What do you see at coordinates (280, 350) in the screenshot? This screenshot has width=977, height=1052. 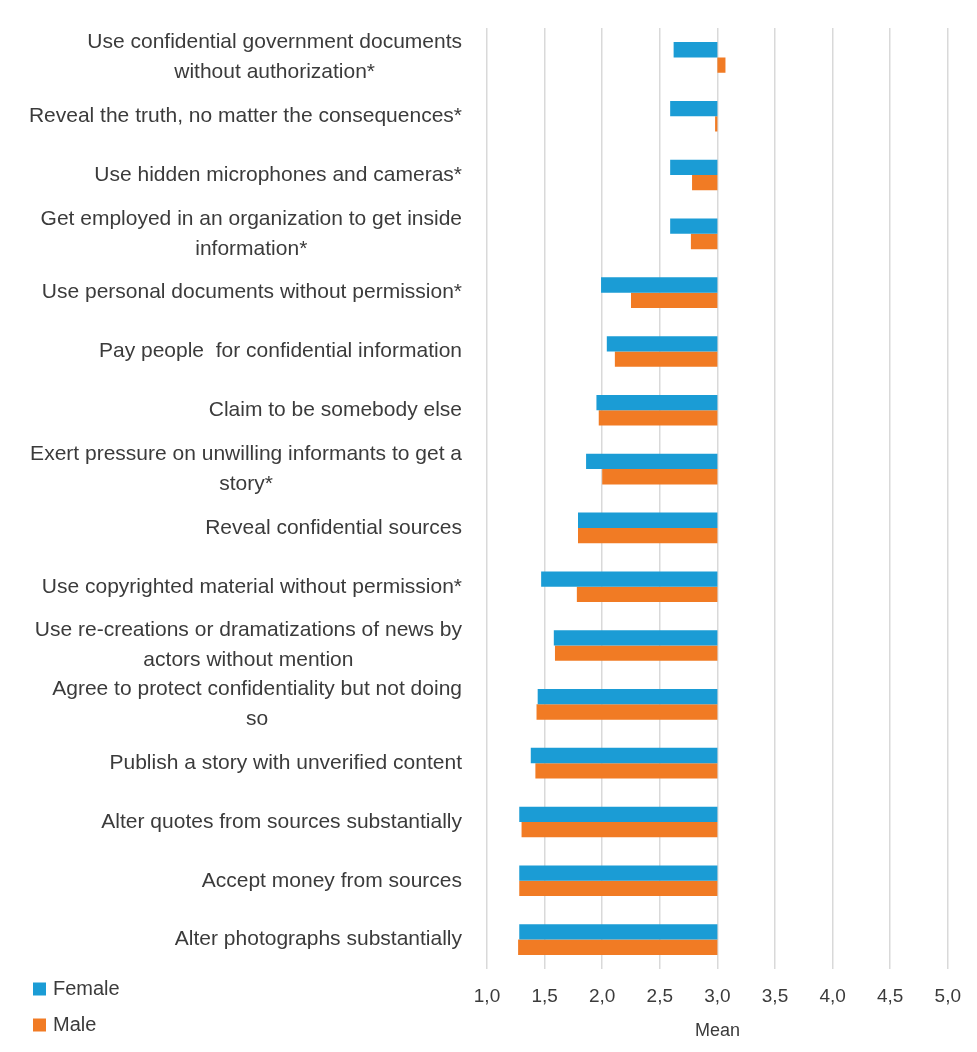 I see `y-tick-label: Pay people for confidential information` at bounding box center [280, 350].